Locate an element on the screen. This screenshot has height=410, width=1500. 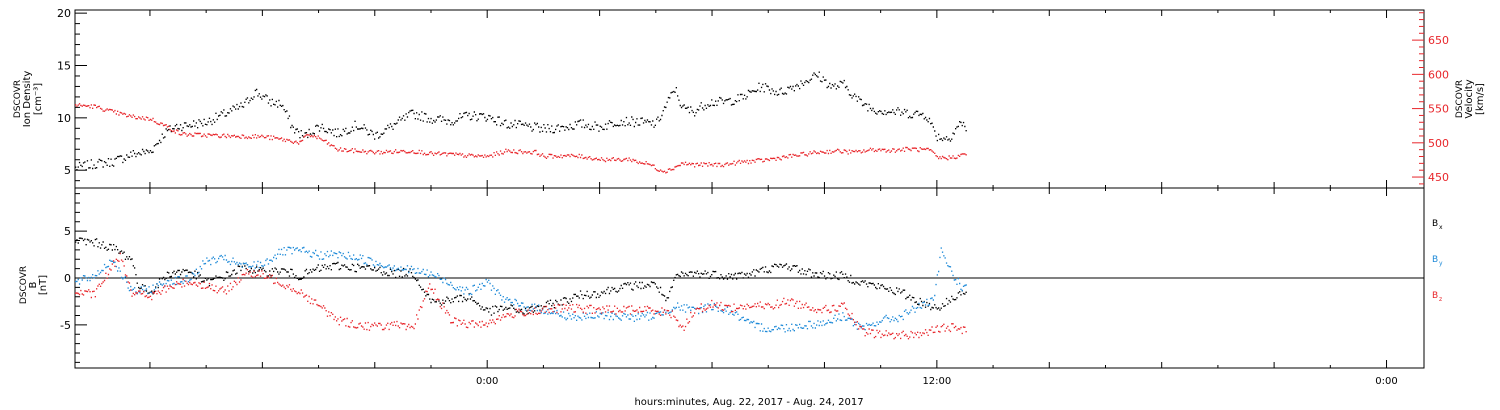
legend-bz-label: B is located at coordinates (1435, 296).